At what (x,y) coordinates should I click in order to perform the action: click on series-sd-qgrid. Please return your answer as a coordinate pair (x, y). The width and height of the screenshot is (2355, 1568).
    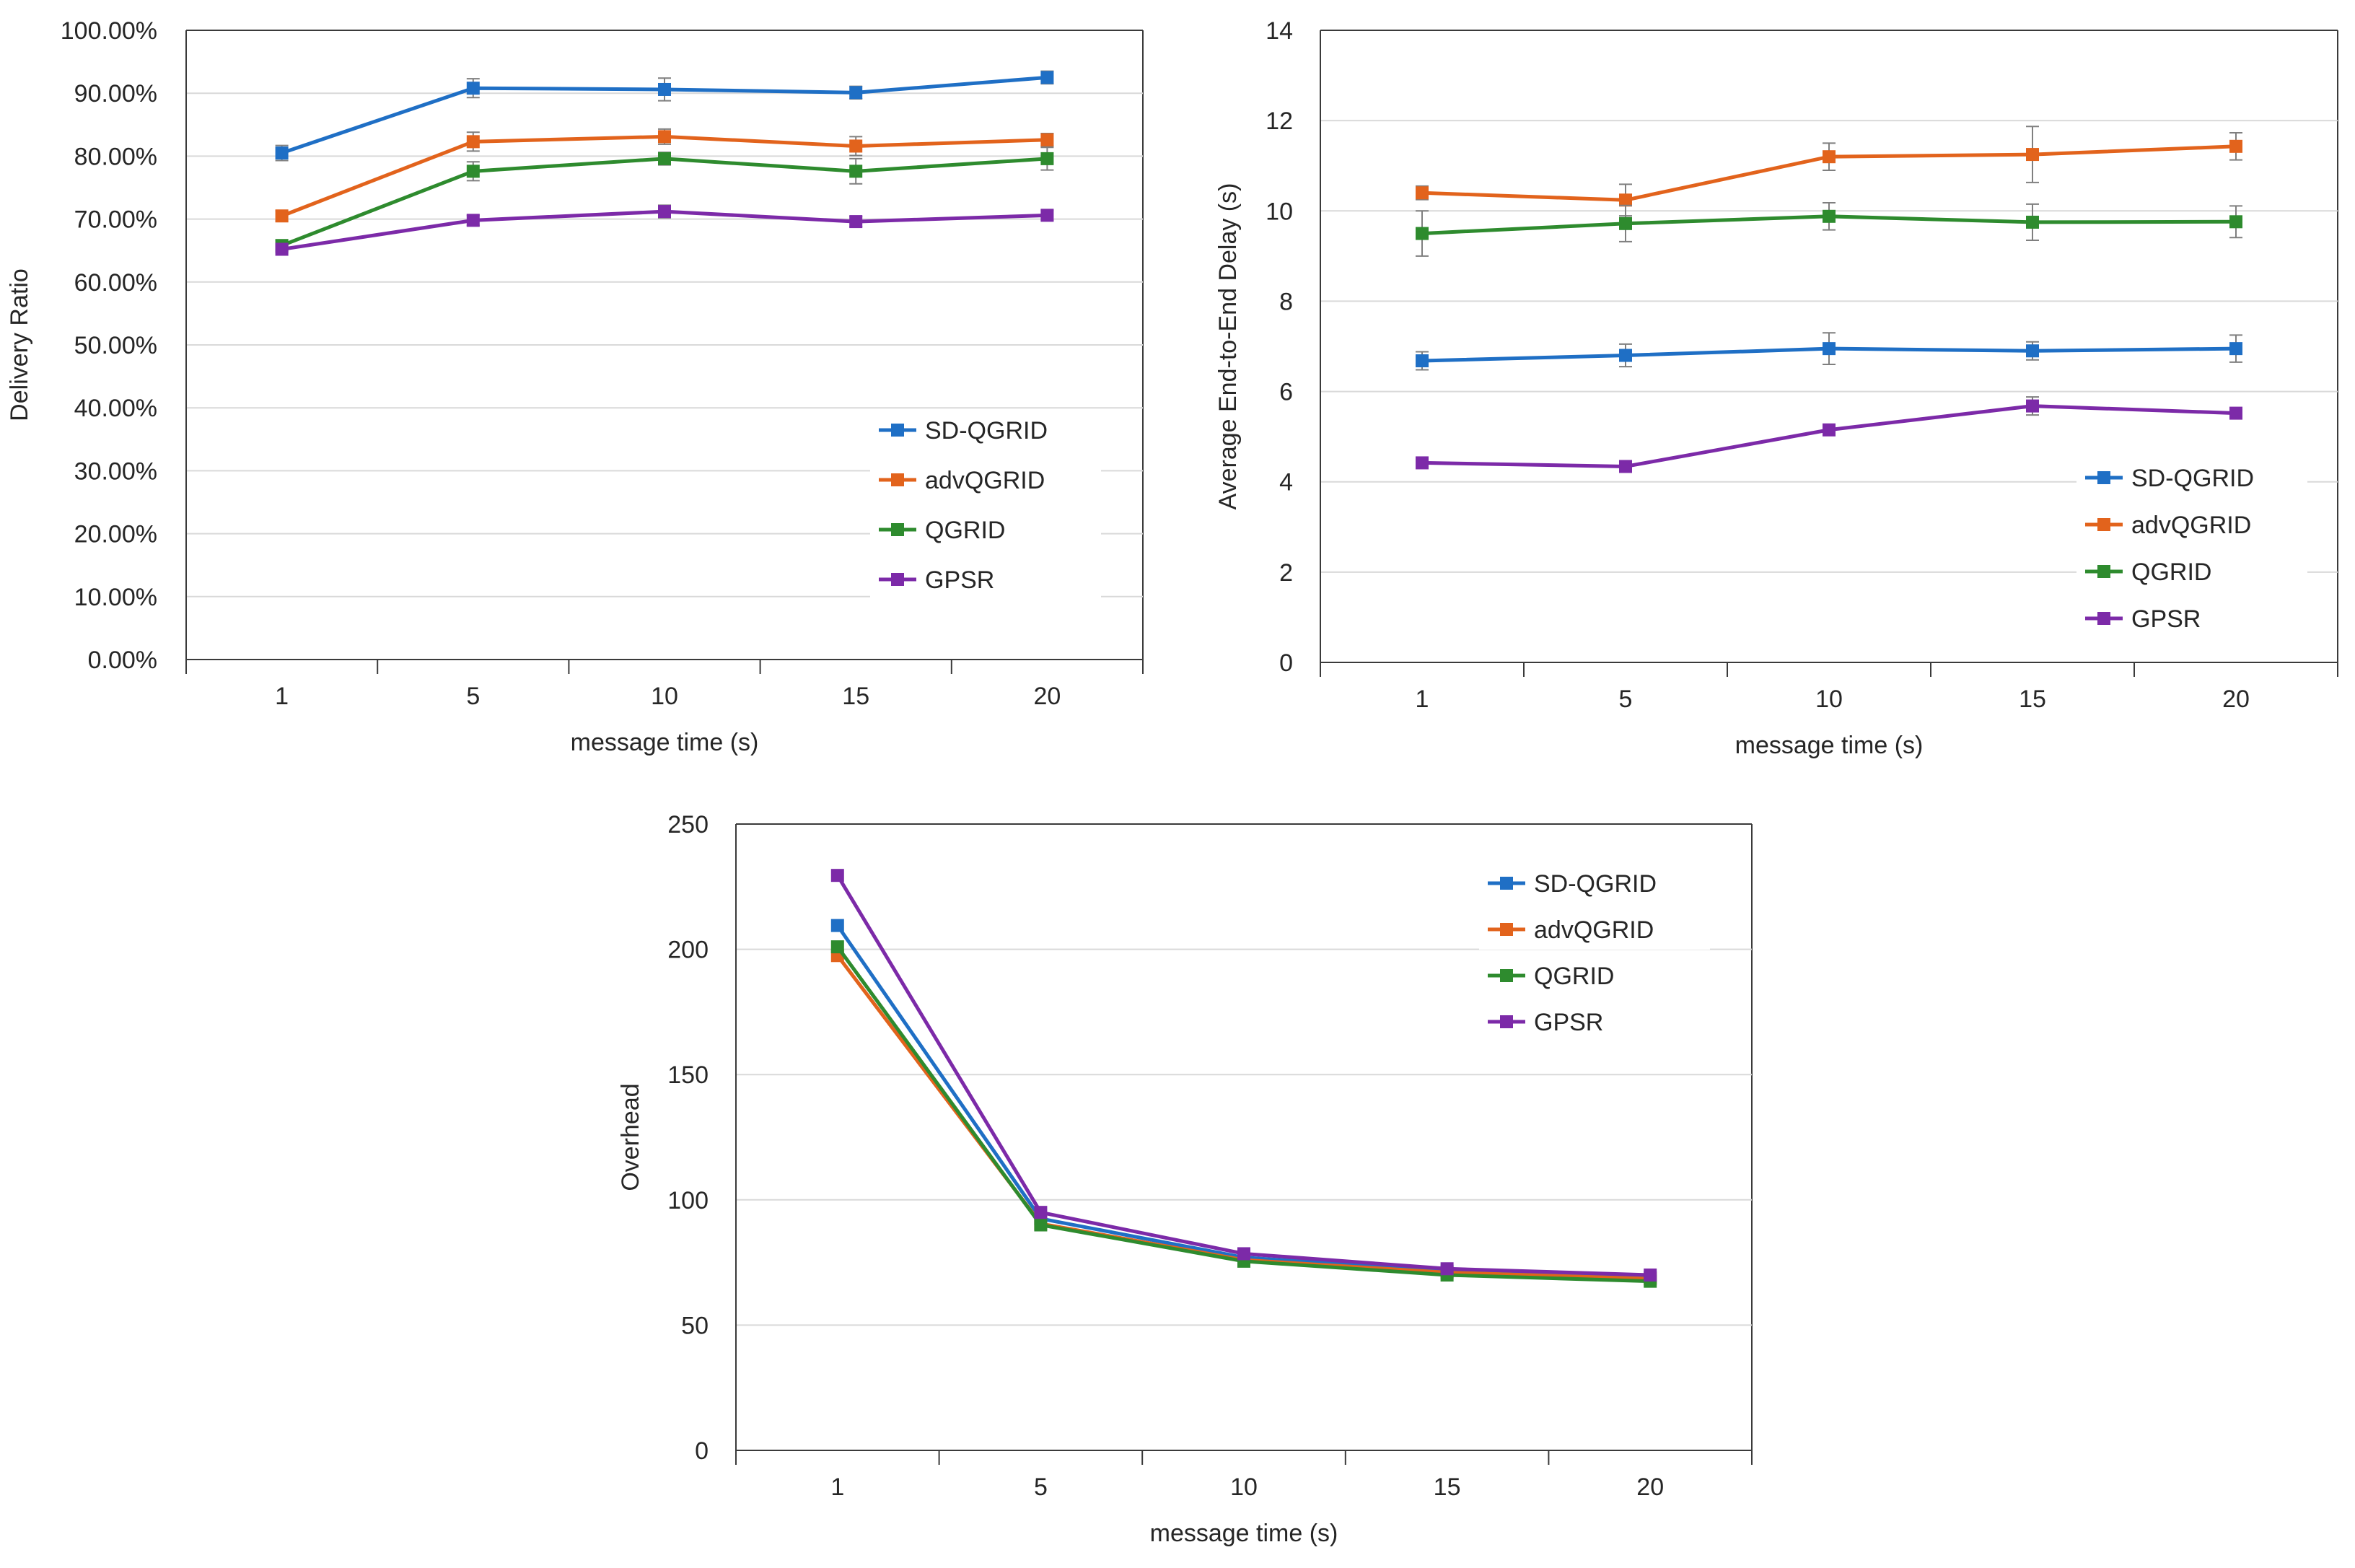
    Looking at the image, I should click on (664, 116).